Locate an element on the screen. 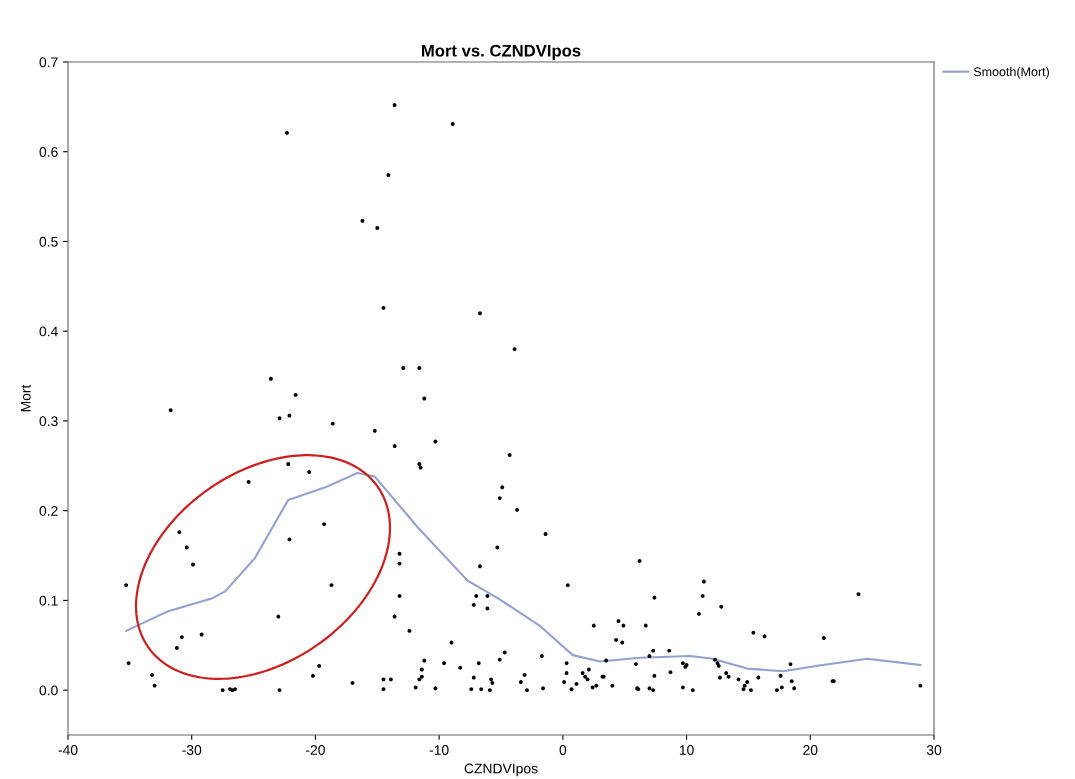  y-axis-title: Mort is located at coordinates (25, 398).